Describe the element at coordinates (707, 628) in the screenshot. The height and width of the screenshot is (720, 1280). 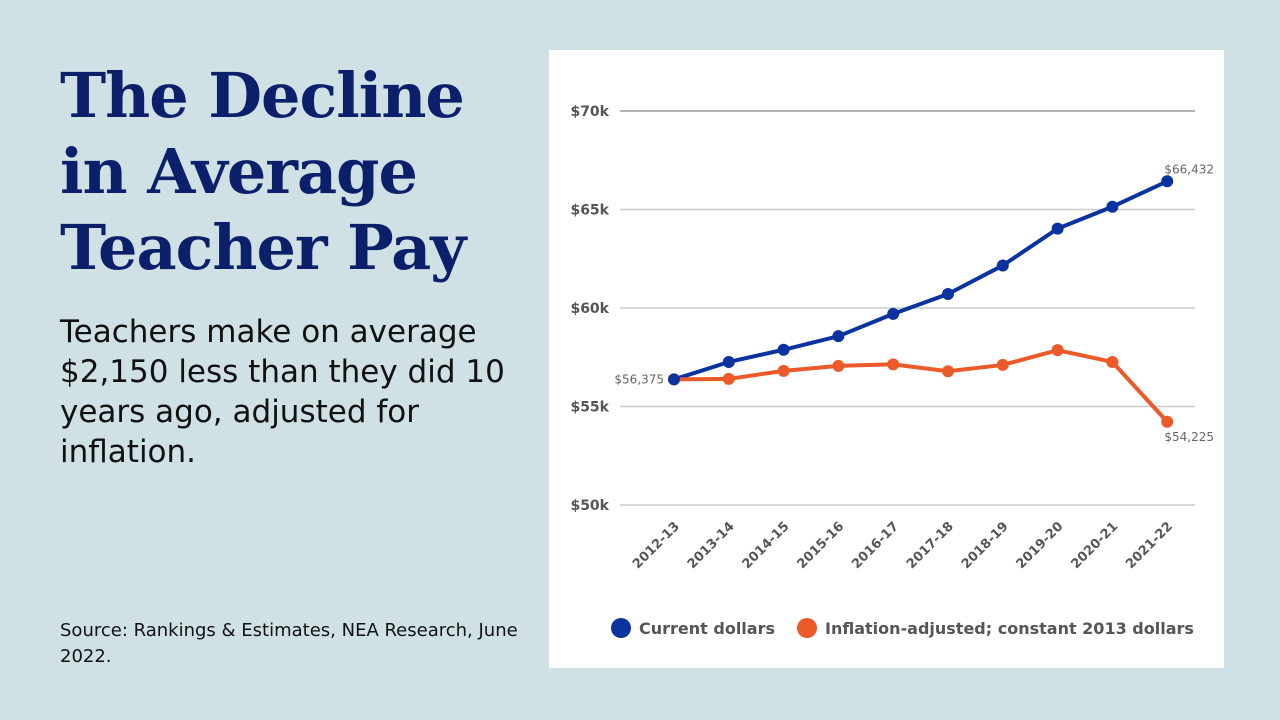
I see `legend-label: Current dollars` at that location.